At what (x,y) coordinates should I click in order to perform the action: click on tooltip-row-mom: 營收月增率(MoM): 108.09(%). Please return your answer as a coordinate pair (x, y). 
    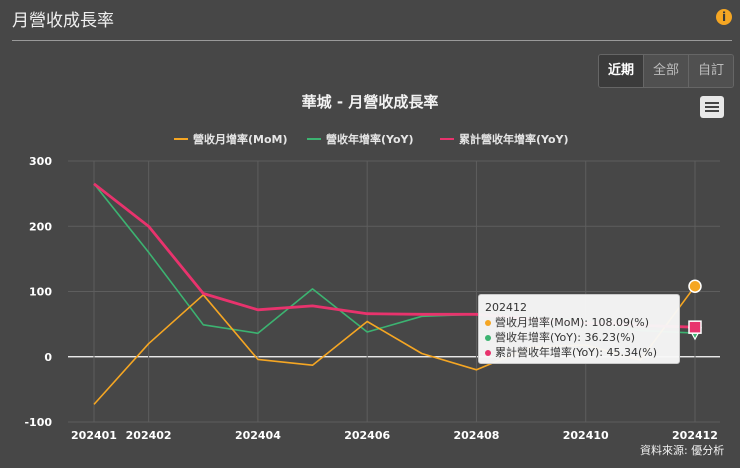
    Looking at the image, I should click on (572, 322).